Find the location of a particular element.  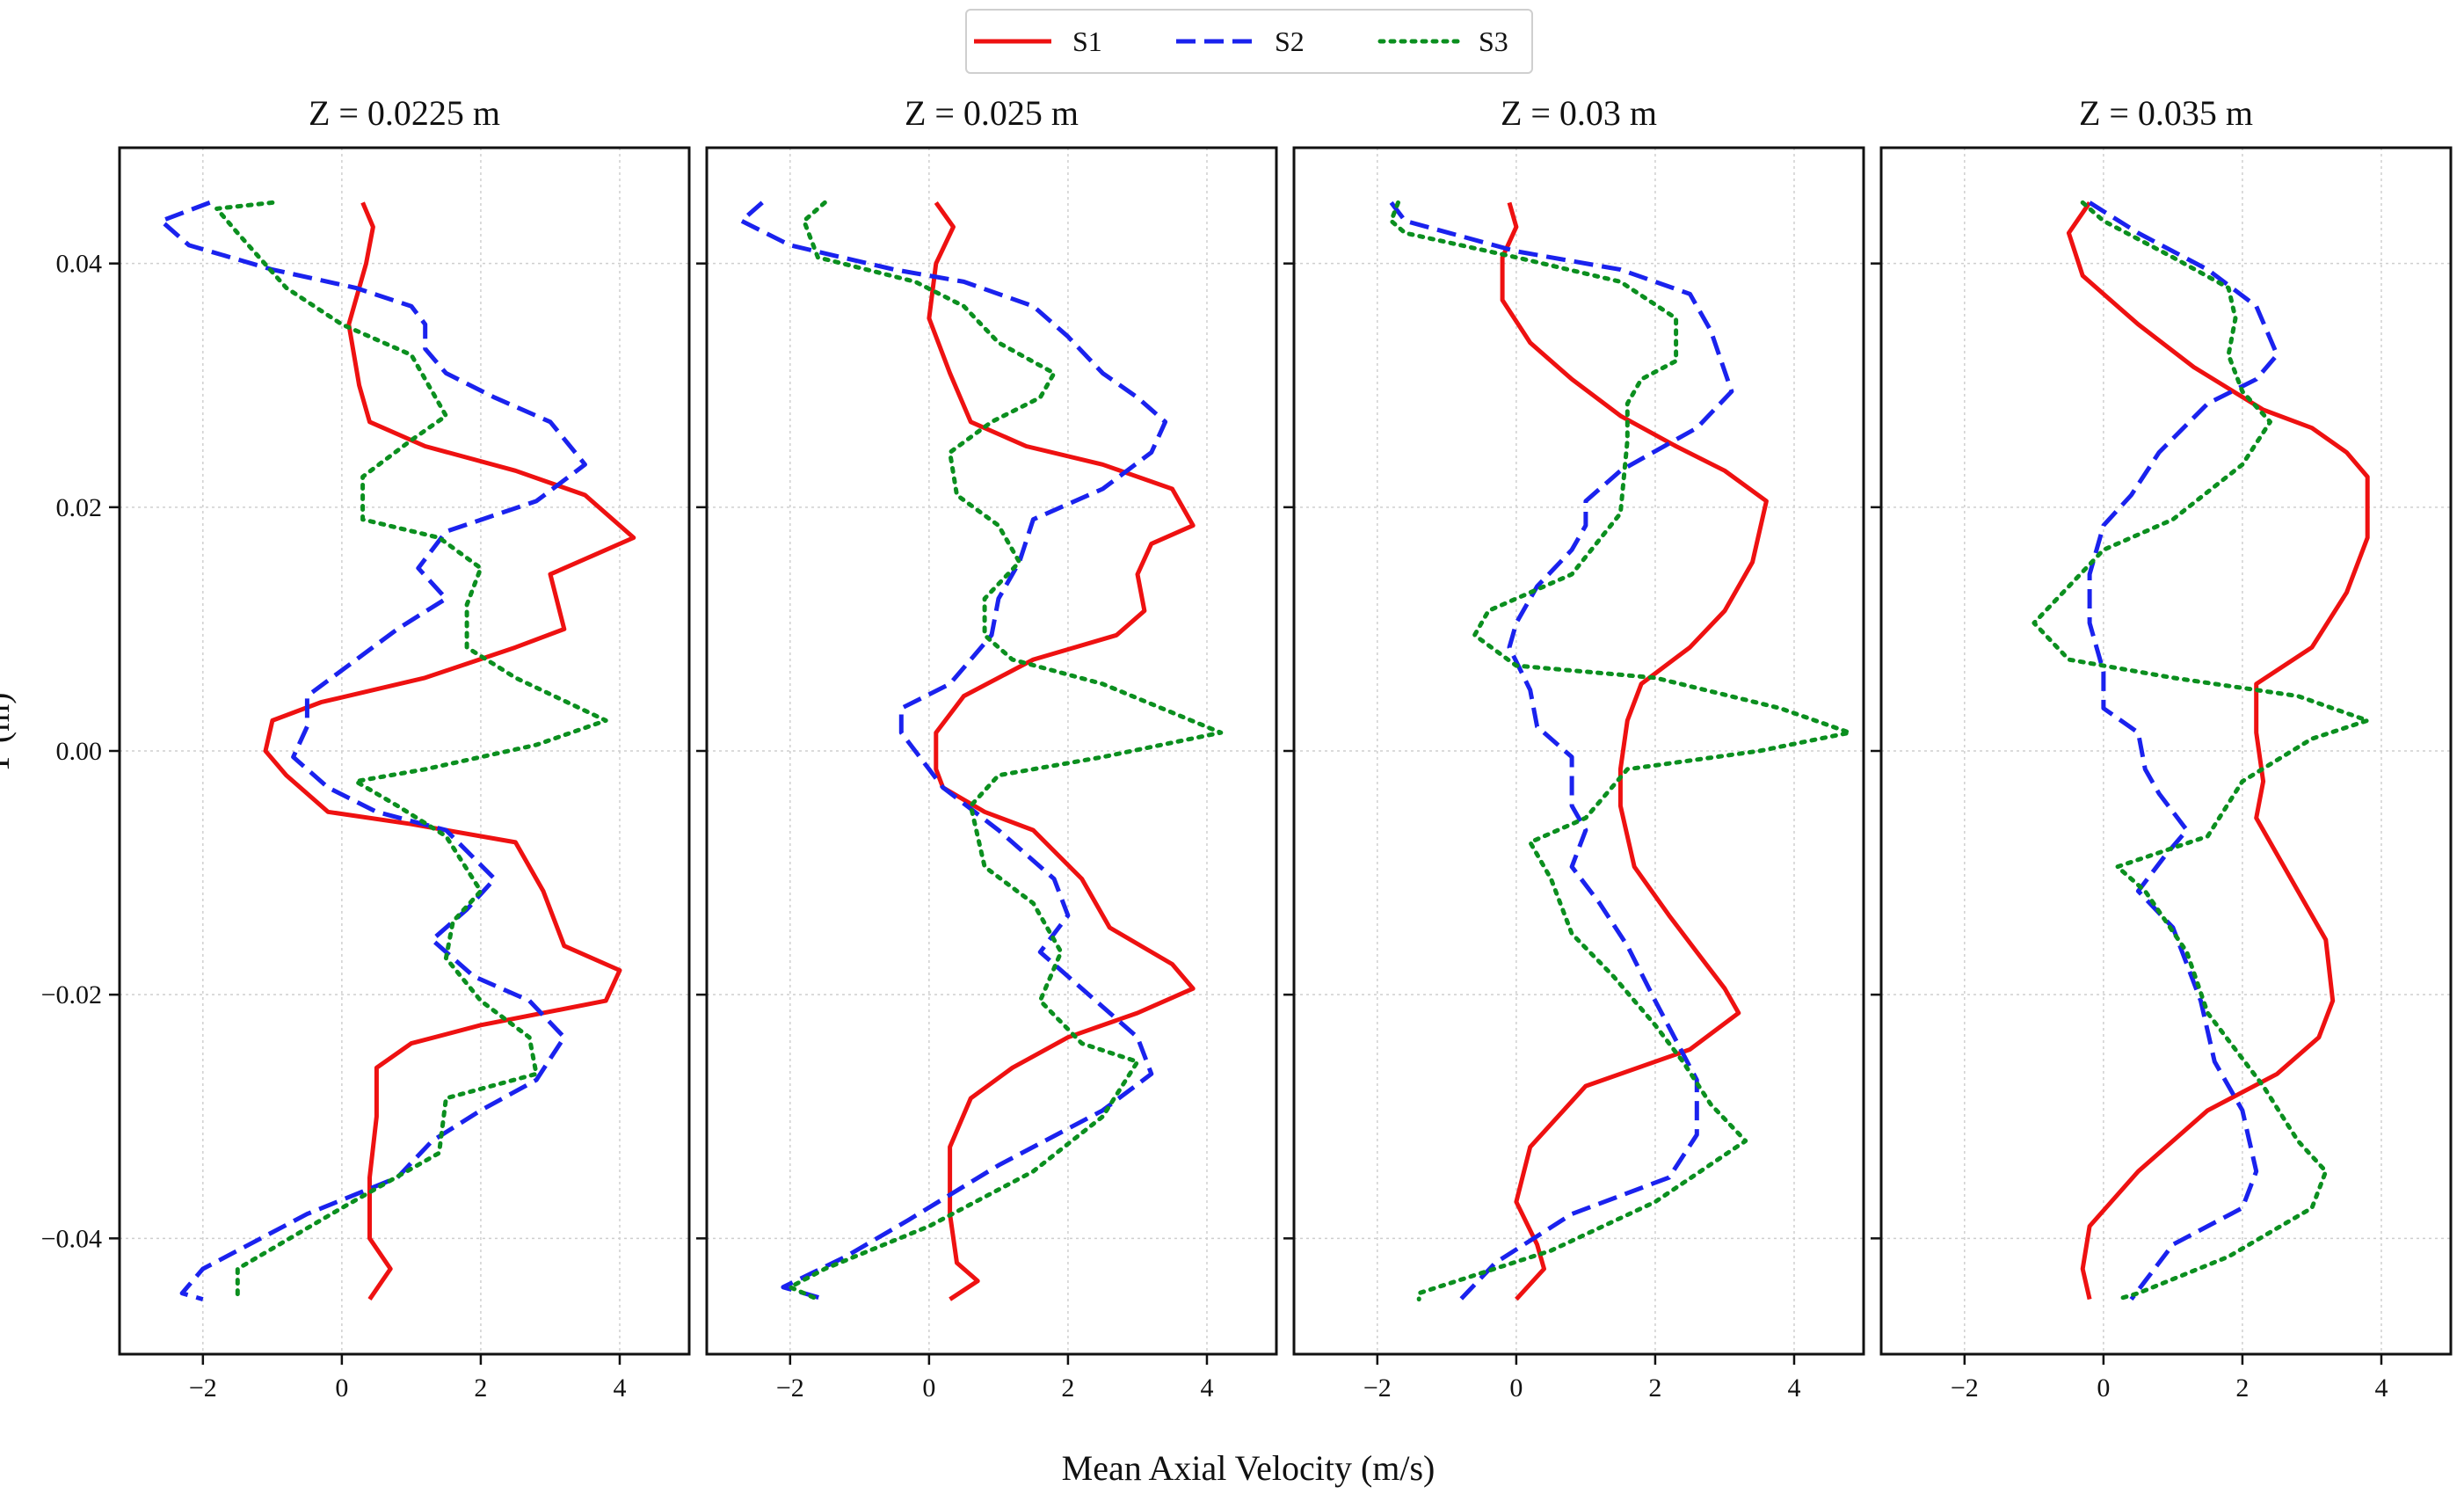

ytick-label: −0.04 is located at coordinates (71, 1238).